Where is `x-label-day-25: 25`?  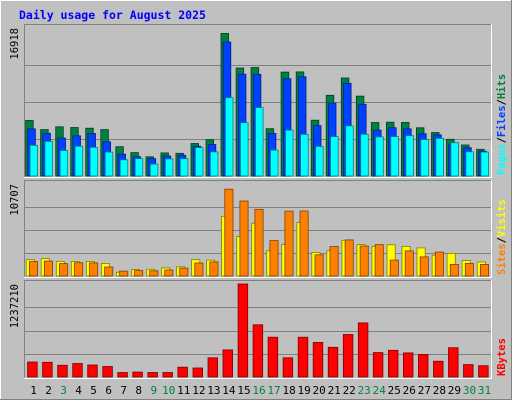
x-label-day-25: 25 is located at coordinates (394, 390).